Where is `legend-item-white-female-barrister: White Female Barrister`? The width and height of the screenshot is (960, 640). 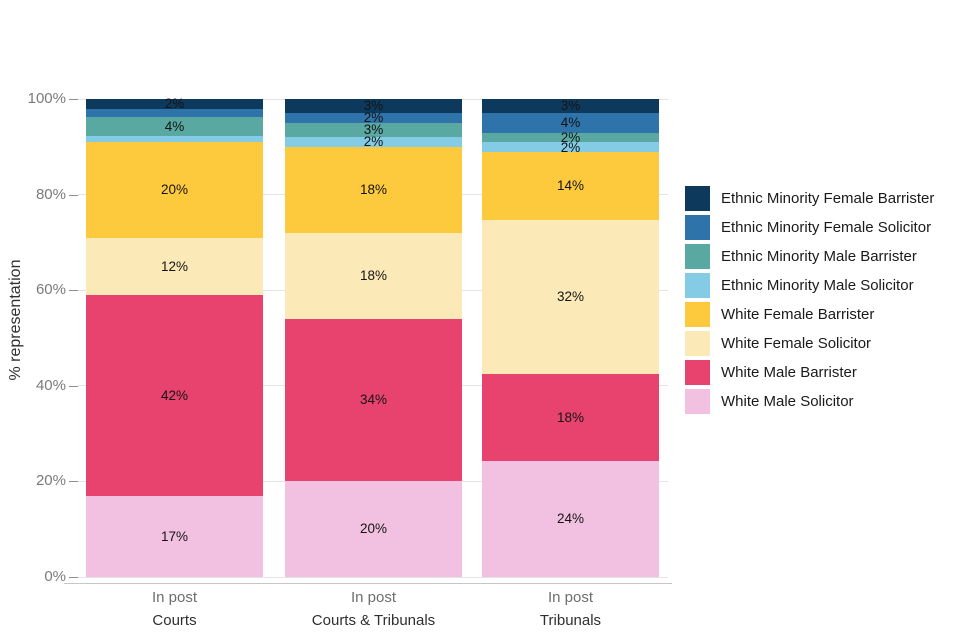
legend-item-white-female-barrister: White Female Barrister is located at coordinates (809, 314).